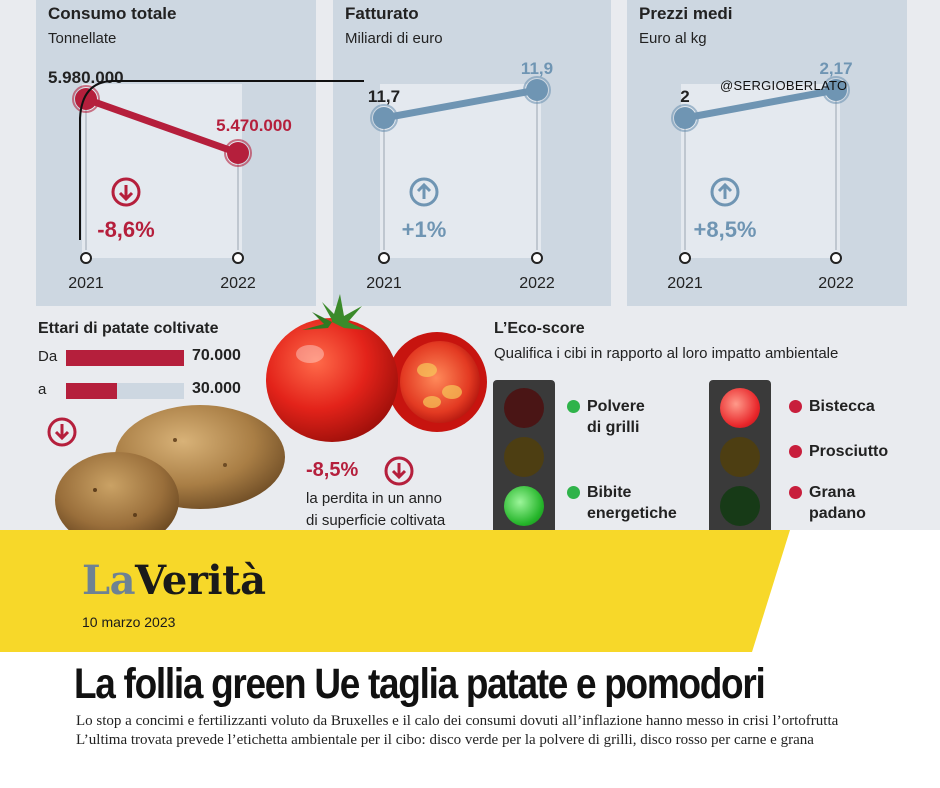 This screenshot has width=940, height=788. What do you see at coordinates (42, 389) in the screenshot?
I see `patate-a-label: a` at bounding box center [42, 389].